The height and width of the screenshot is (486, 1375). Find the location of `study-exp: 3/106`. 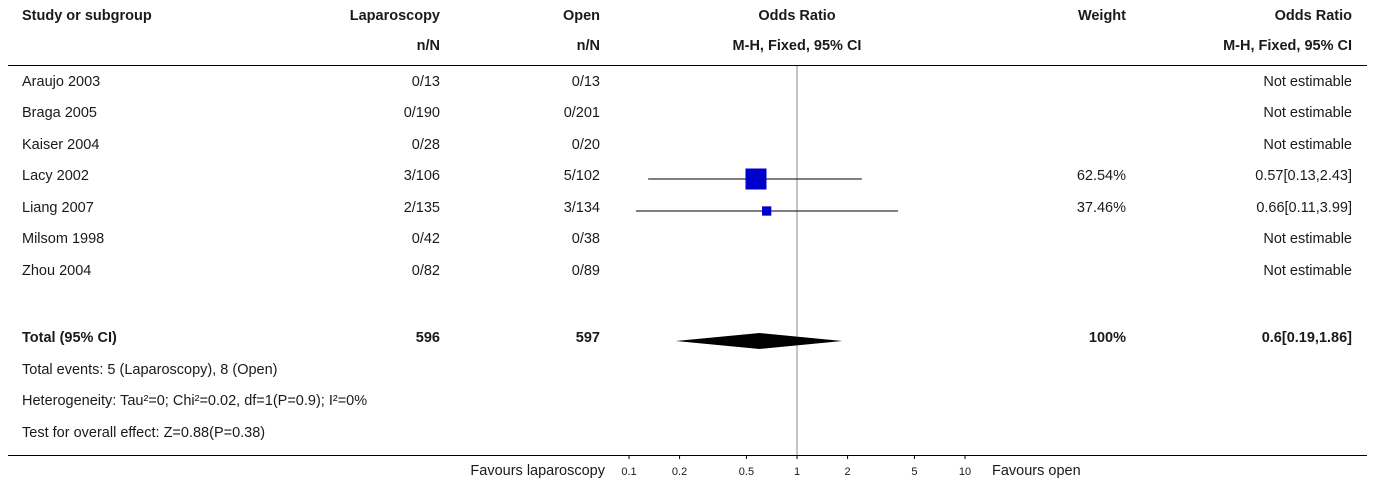

study-exp: 3/106 is located at coordinates (421, 176).